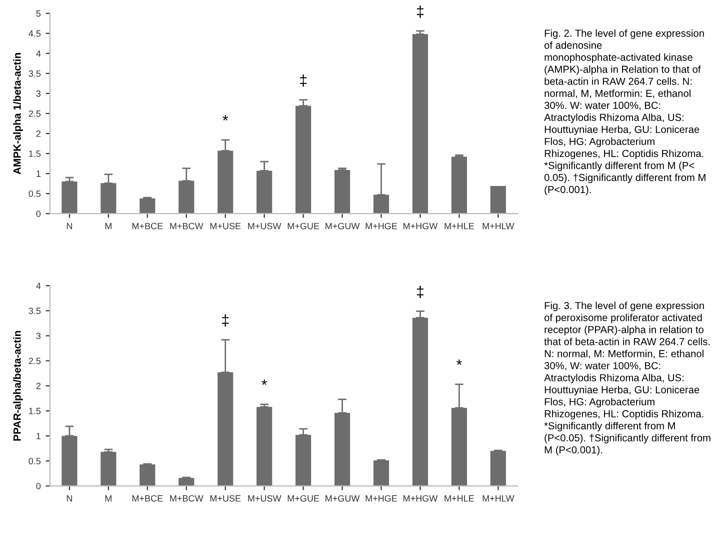  What do you see at coordinates (627, 379) in the screenshot?
I see `text: Fig. 3. The level of gene expression of peroxisome proliferator activated receptor (PPAR)-alpha in relation to that of beta-actin in RAW 264.7 cells. N: normal, M: Metformin, E: ethanol 30%, W: water 100%, BC: Atractylodis Rhizoma Alba, US: Houttuyniae Herba, GU: Lonicerae Flos, HG: Agrobacterium Rhizogenes, HL: Coptidis Rhizoma. *Significantly different from M (P<0.05). †Significantly different from M (P<0.001).` at bounding box center [627, 379].